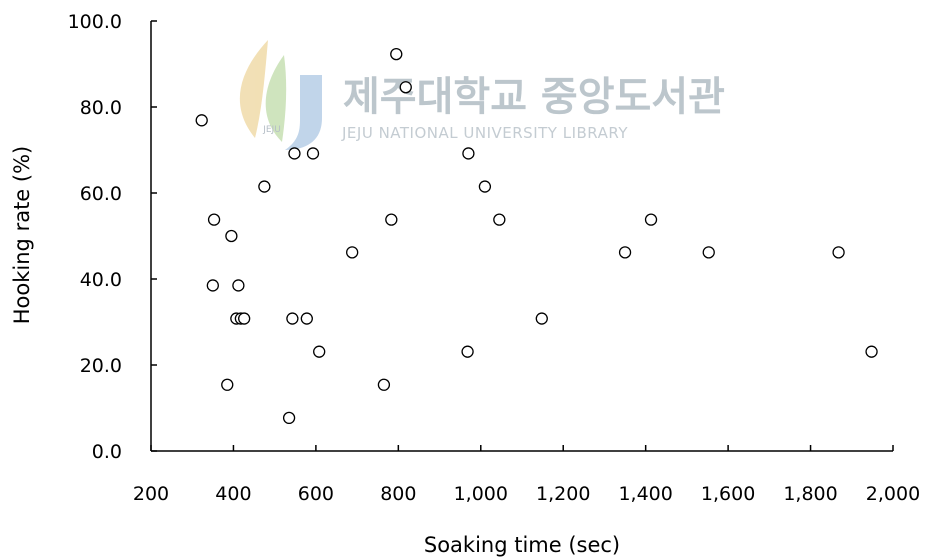  I want to click on watermark-title: 제주대학교 중앙도서관, so click(534, 97).